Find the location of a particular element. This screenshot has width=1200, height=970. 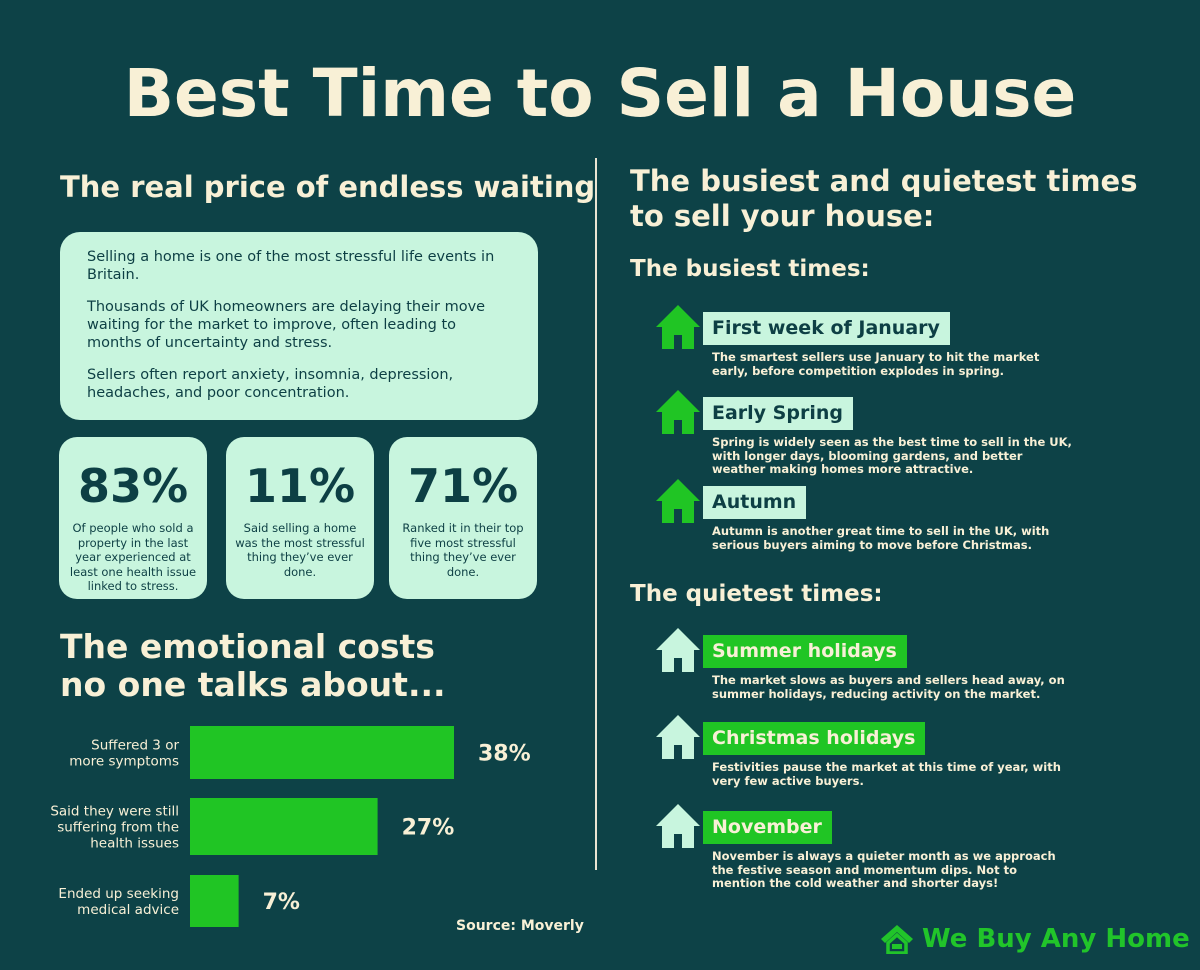

busy-time-label: Early Spring is located at coordinates (778, 413).